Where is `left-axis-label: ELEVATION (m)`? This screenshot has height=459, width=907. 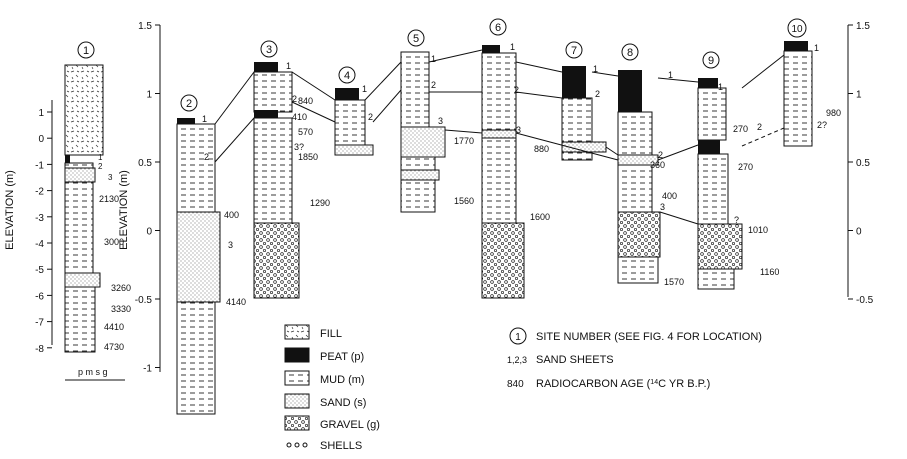
left-axis-label: ELEVATION (m) is located at coordinates (10, 210).